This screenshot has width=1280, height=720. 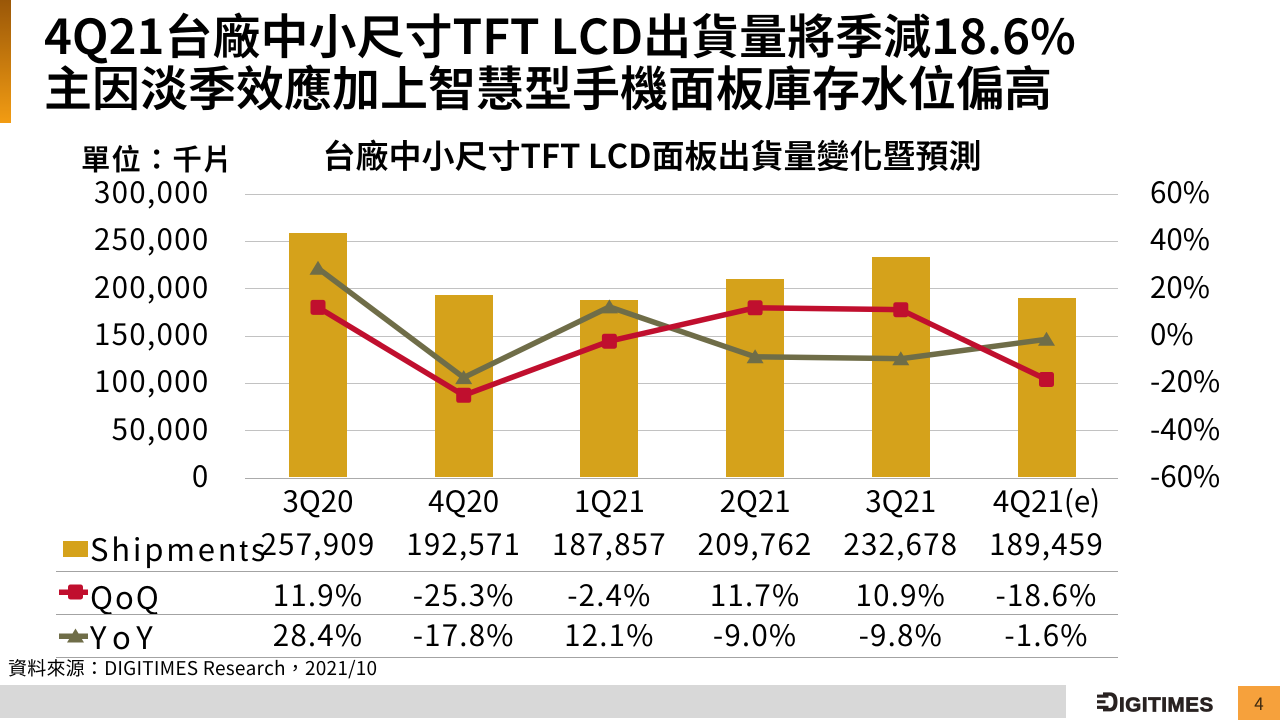 What do you see at coordinates (1166, 703) in the screenshot?
I see `svg-text: IGITIMES` at bounding box center [1166, 703].